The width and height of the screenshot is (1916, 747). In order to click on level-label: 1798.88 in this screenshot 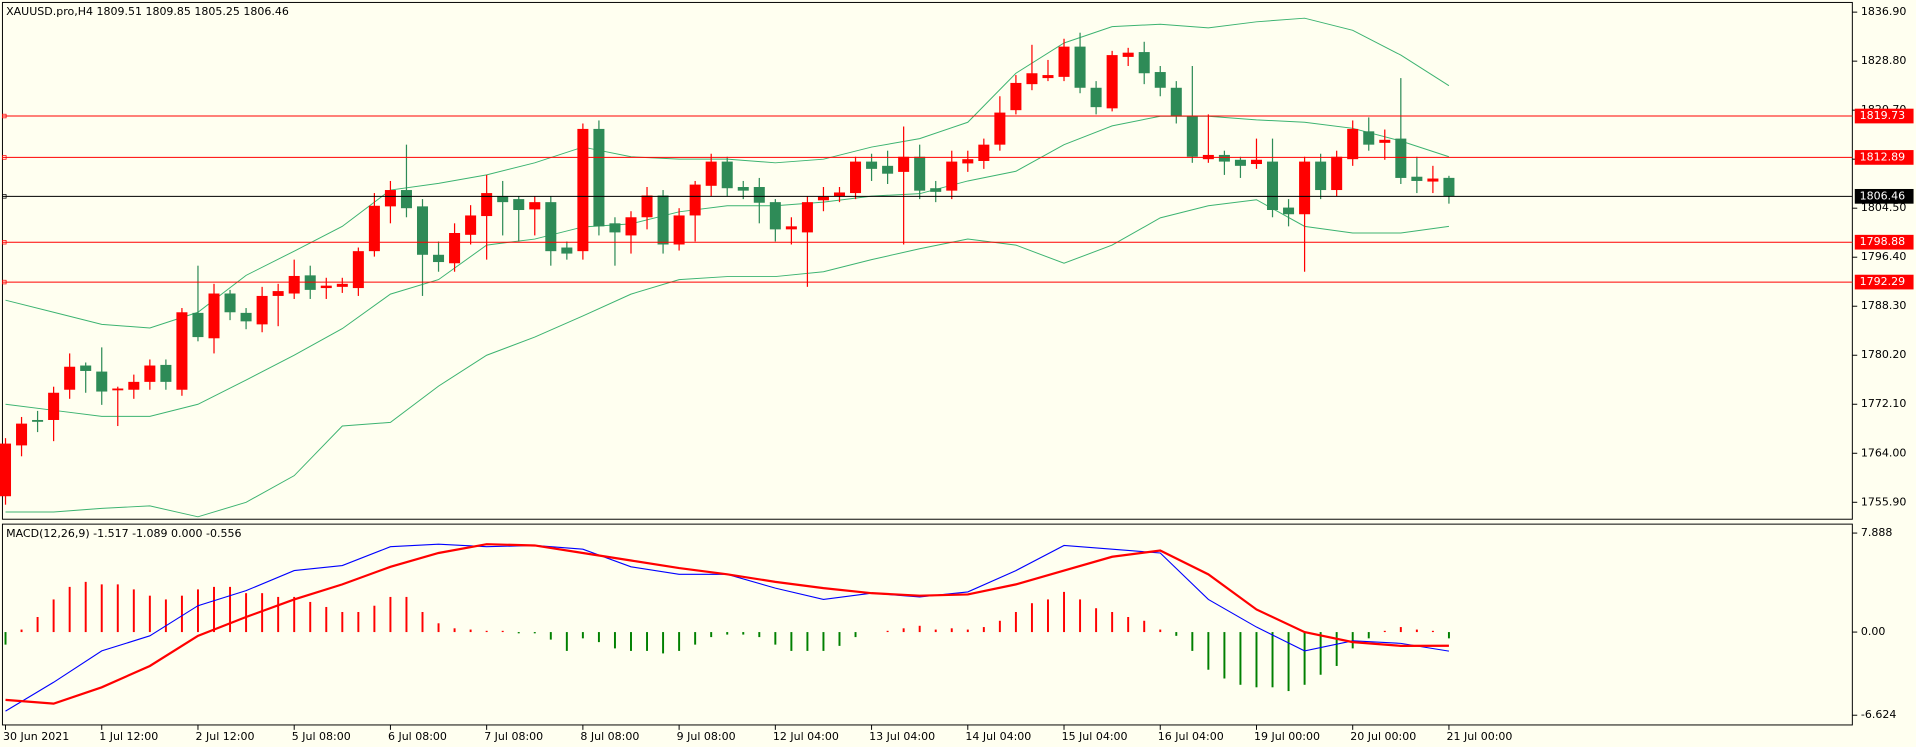, I will do `click(1882, 241)`.